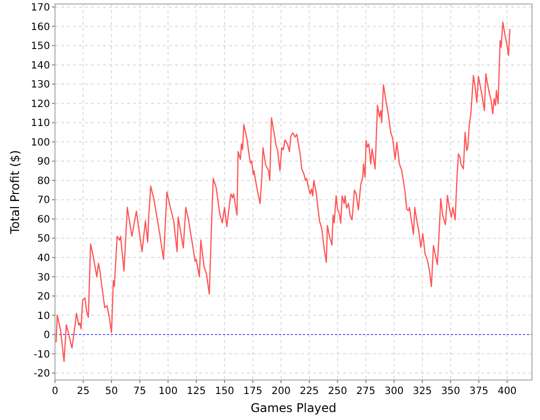 The height and width of the screenshot is (420, 540). Describe the element at coordinates (507, 391) in the screenshot. I see `x-tick-label: 400` at that location.